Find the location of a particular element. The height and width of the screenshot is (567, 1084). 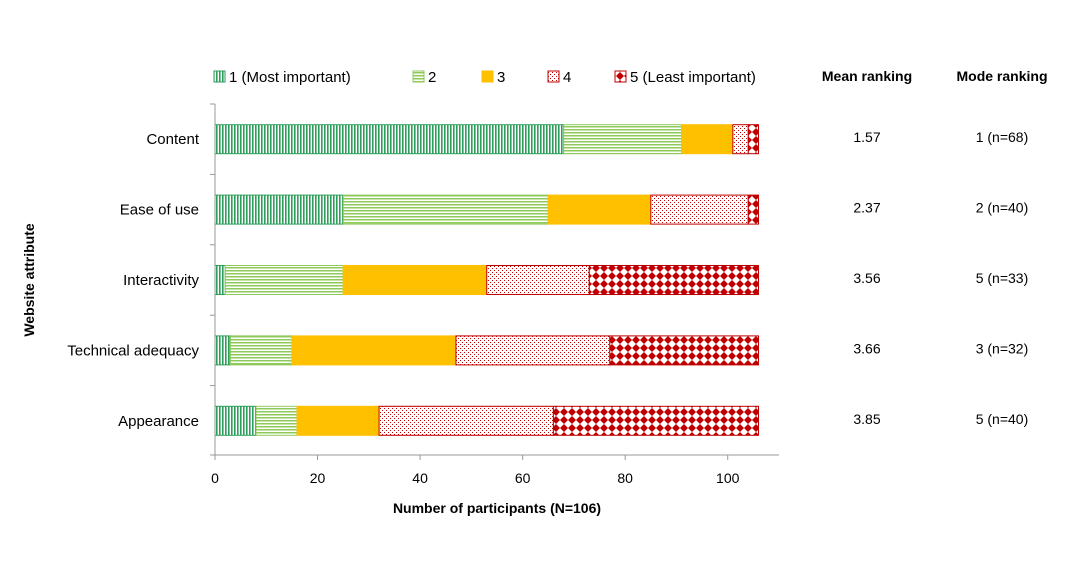

category-label: Technical adequacy is located at coordinates (133, 350).